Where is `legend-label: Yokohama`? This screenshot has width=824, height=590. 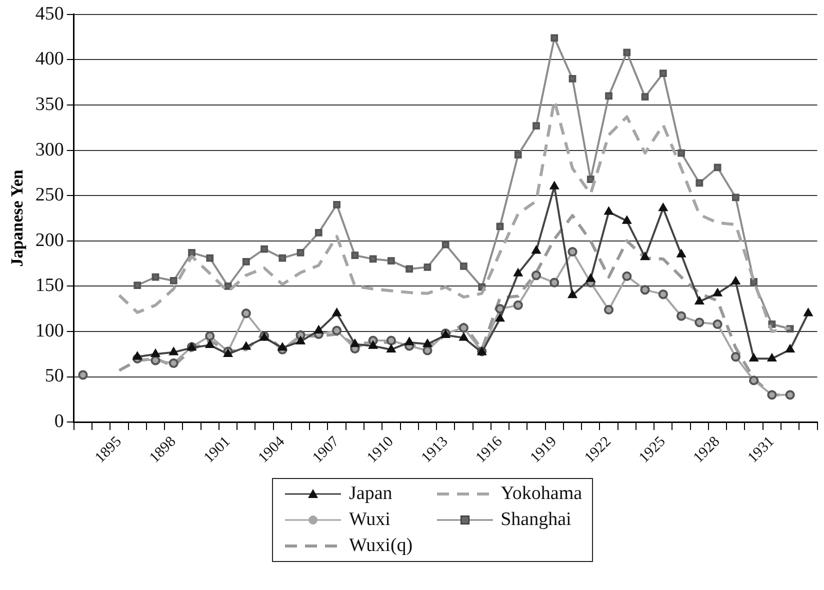 legend-label: Yokohama is located at coordinates (541, 494).